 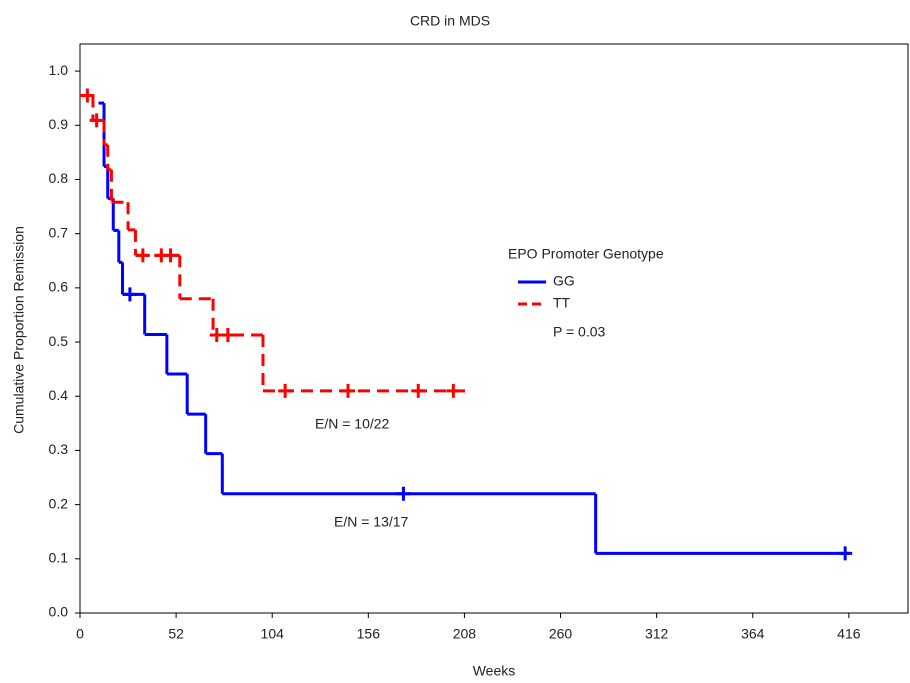 What do you see at coordinates (753, 634) in the screenshot?
I see `x-tick-label: 364` at bounding box center [753, 634].